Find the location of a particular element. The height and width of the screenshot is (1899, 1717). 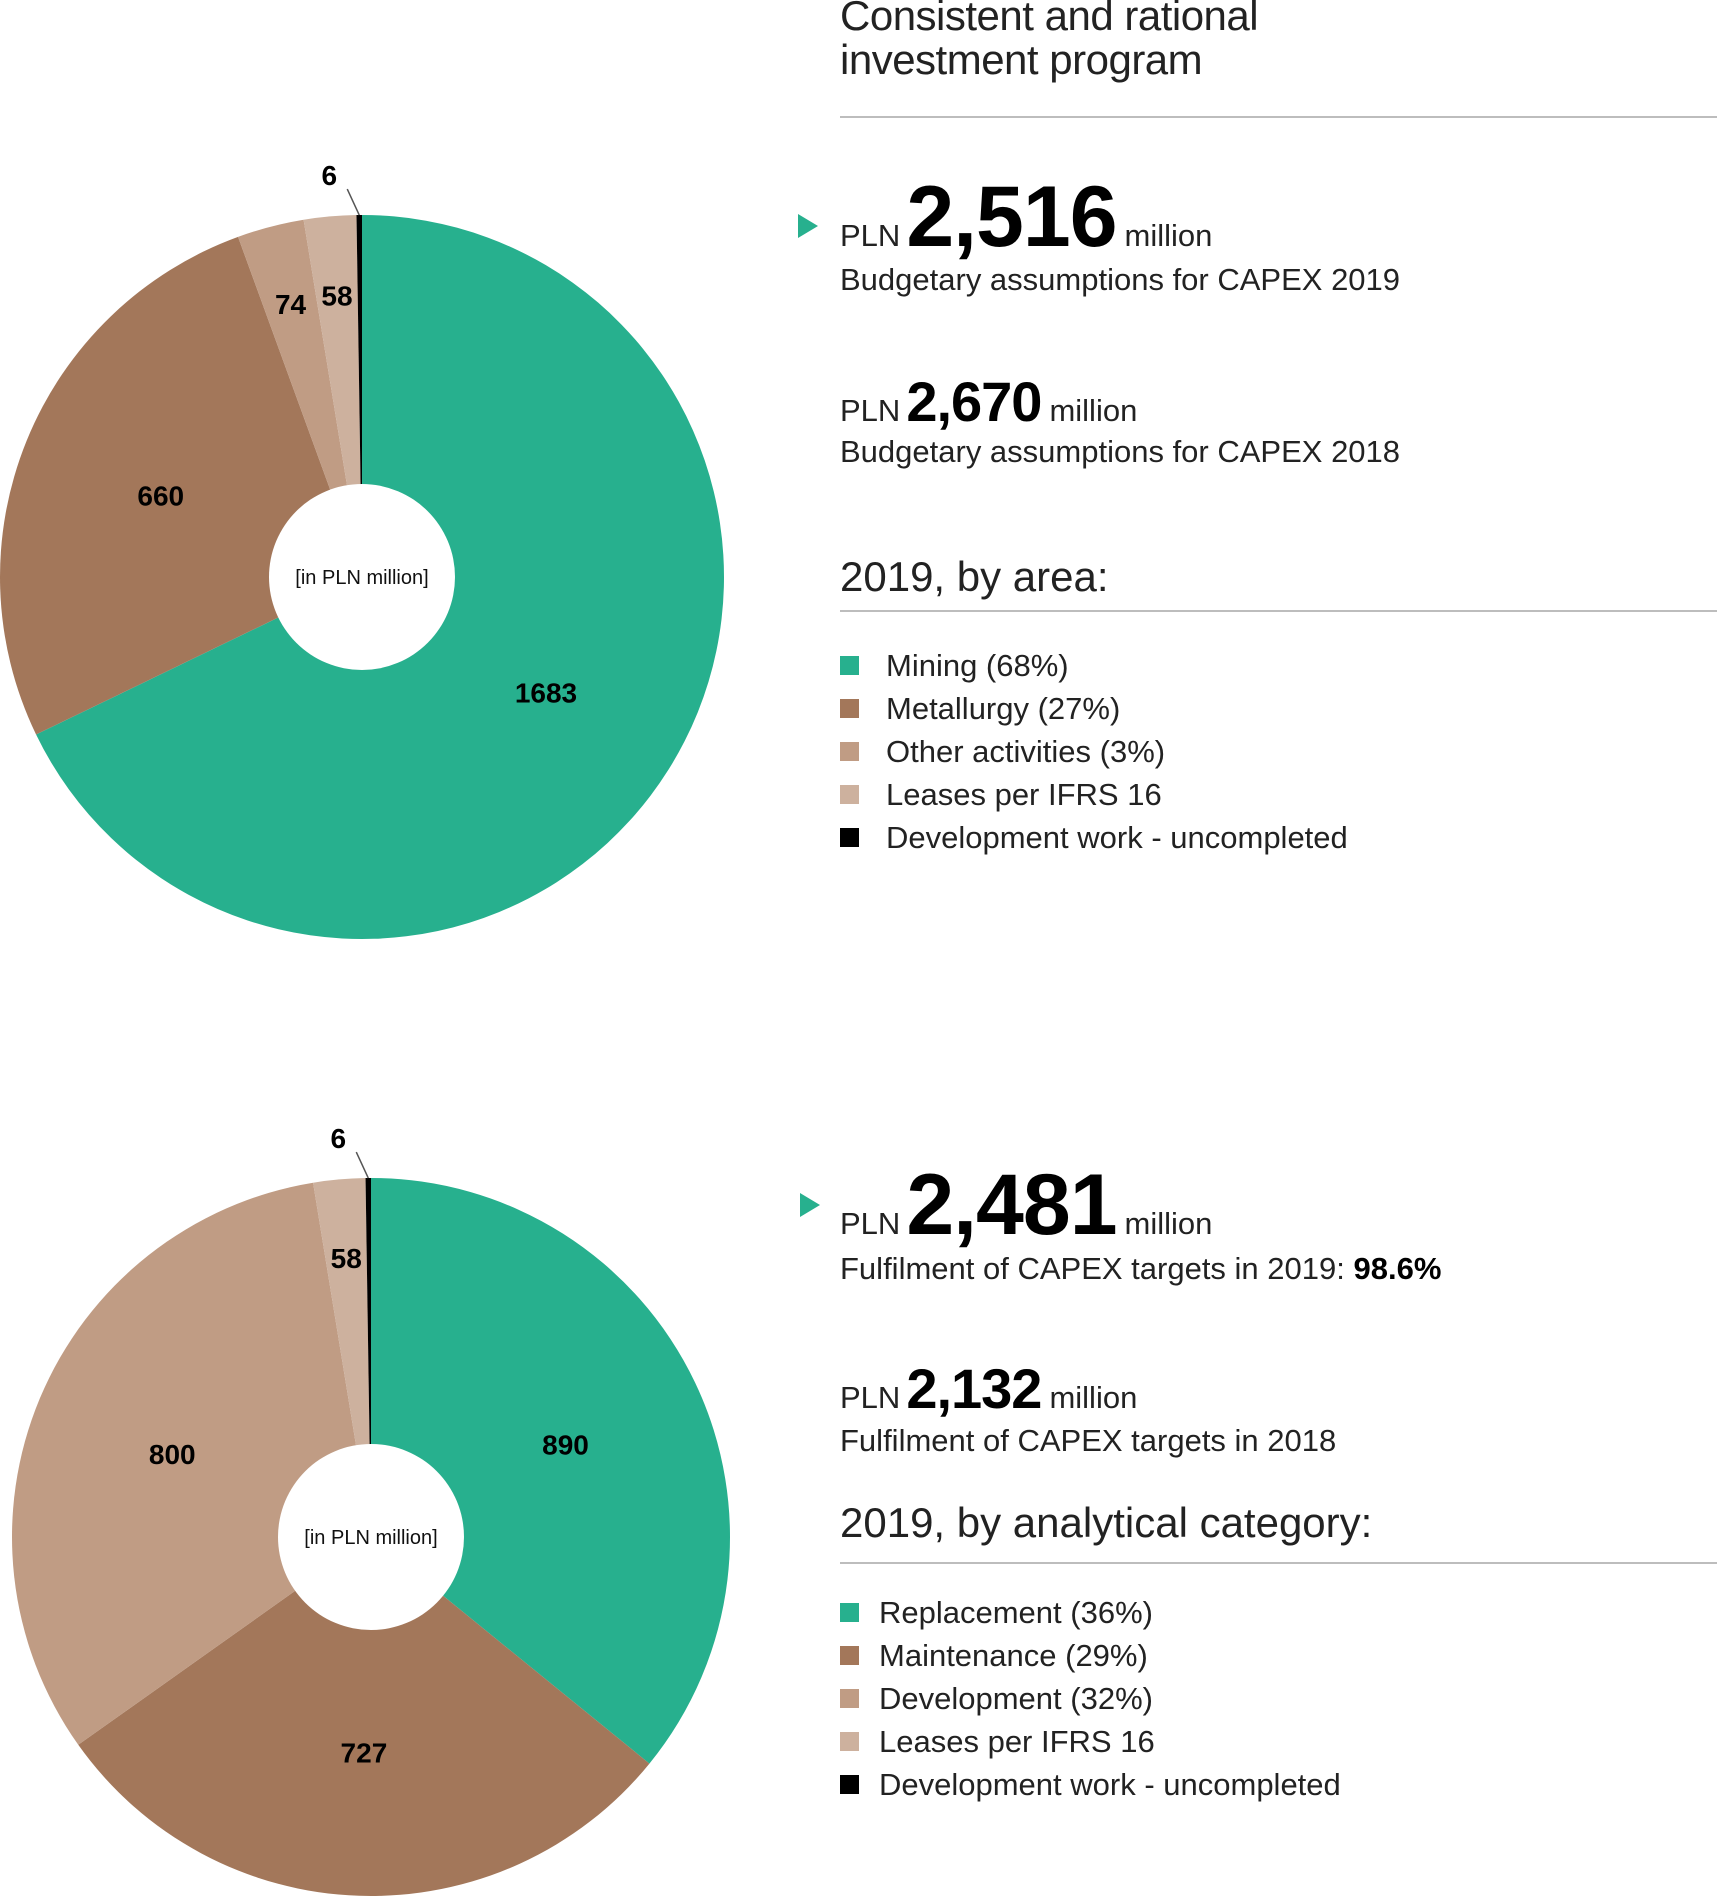

data-label: 1683 is located at coordinates (546, 692).